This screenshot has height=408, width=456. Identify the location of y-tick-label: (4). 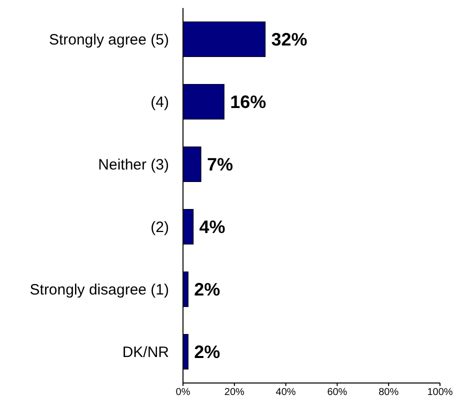
(159, 103).